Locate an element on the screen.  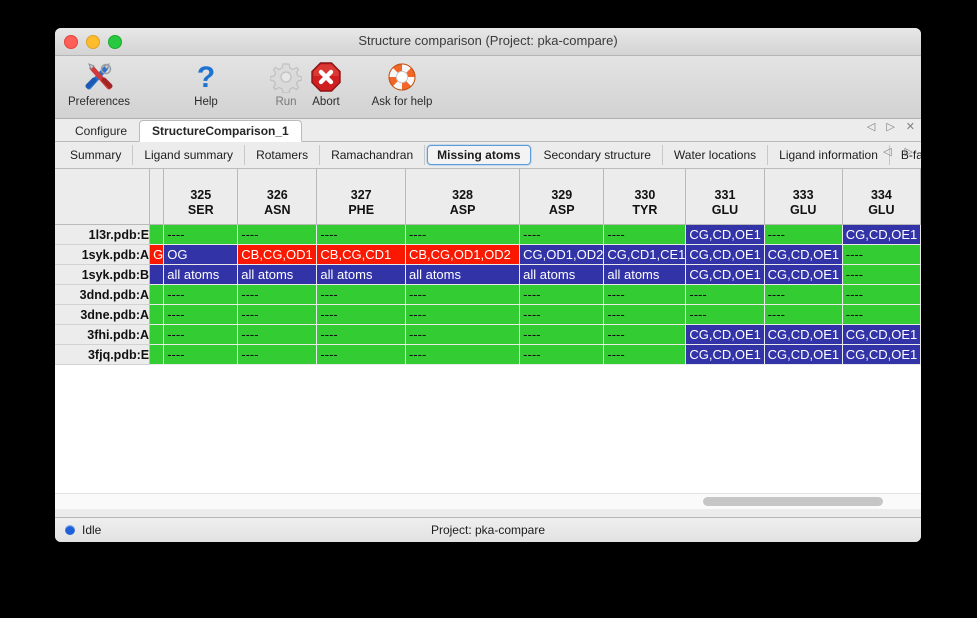
doc-tab-prev-icon: ◁ is located at coordinates (871, 127).